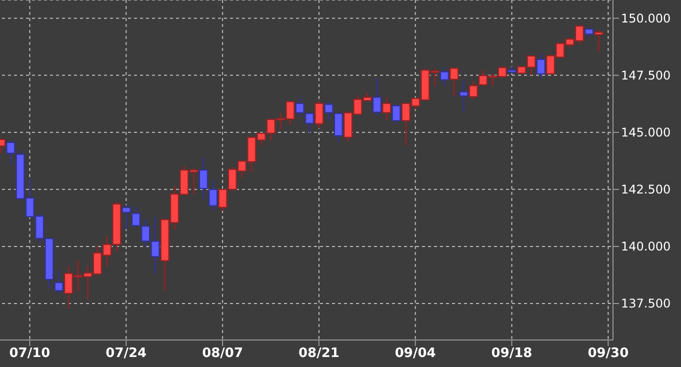  Describe the element at coordinates (646, 19) in the screenshot. I see `y-tick-label: 150.000` at that location.